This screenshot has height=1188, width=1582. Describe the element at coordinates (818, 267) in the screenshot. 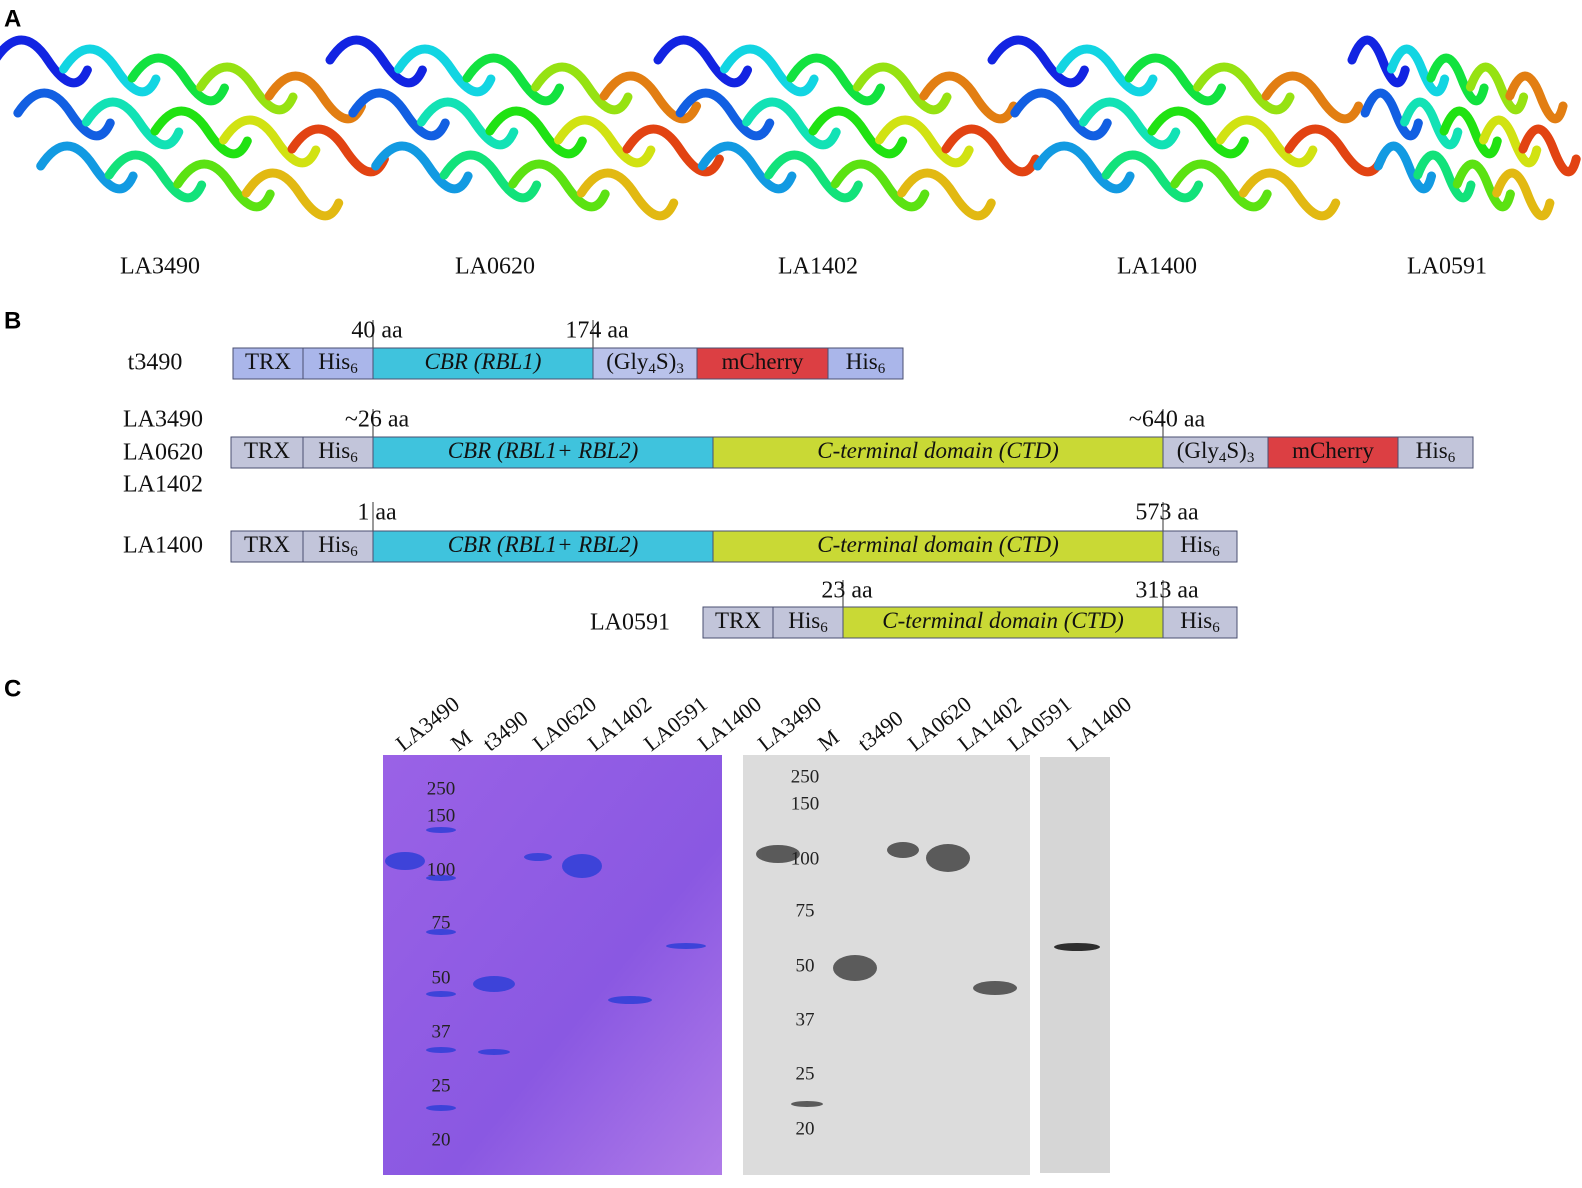

I see `structure-name: LA1402` at that location.